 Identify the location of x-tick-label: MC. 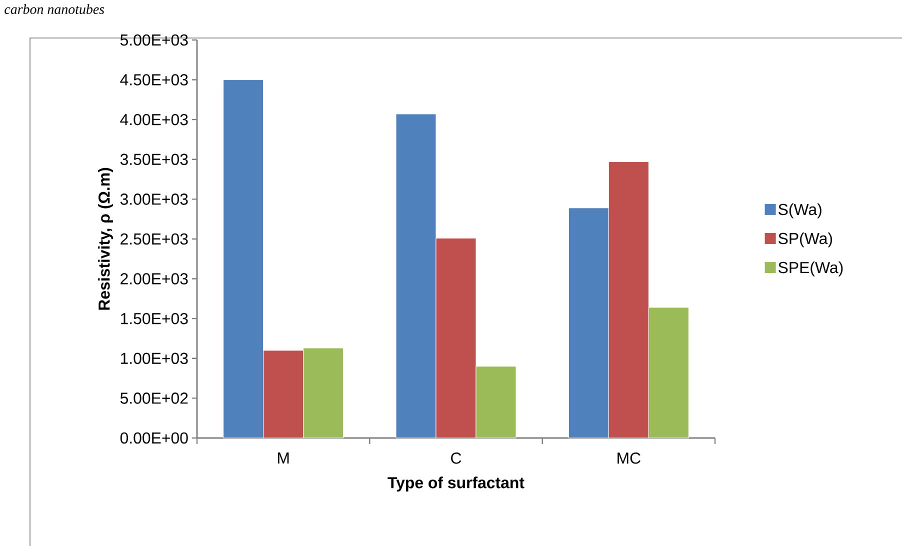
(629, 458).